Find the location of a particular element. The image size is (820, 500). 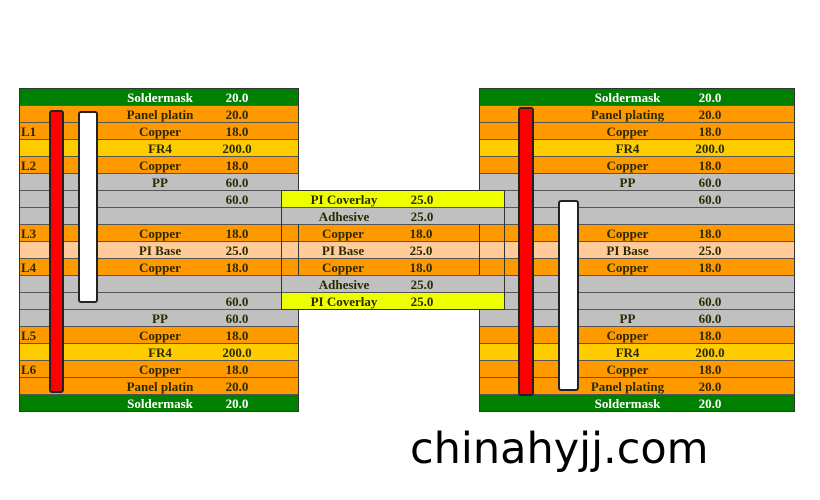

layer-row-plating: Panel platin 20.0 is located at coordinates (159, 385).